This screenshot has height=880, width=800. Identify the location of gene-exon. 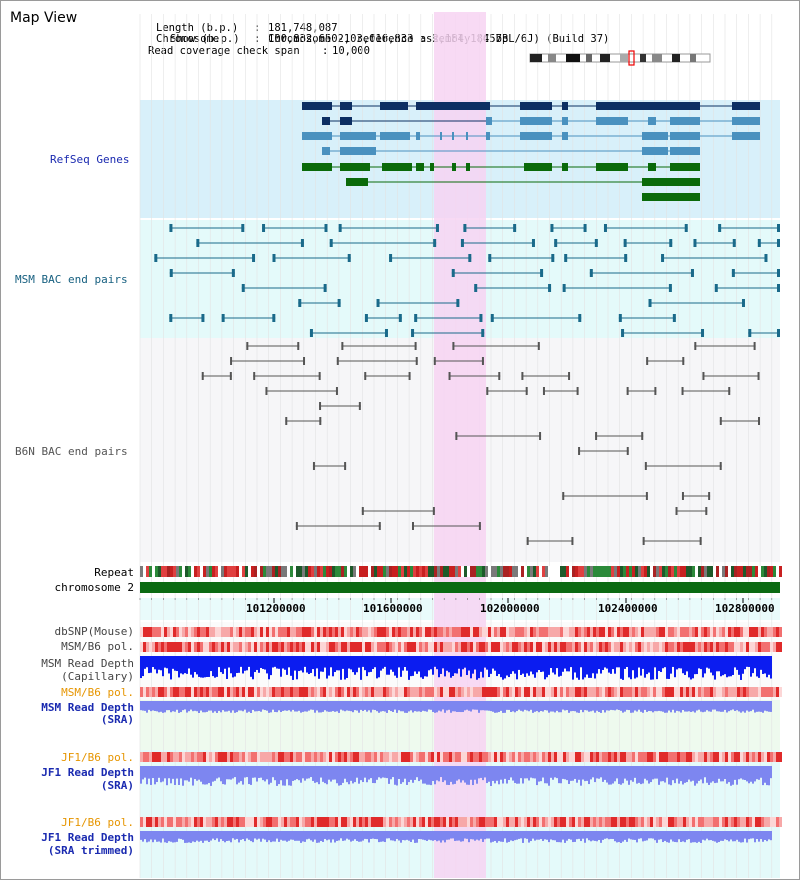
(565, 167).